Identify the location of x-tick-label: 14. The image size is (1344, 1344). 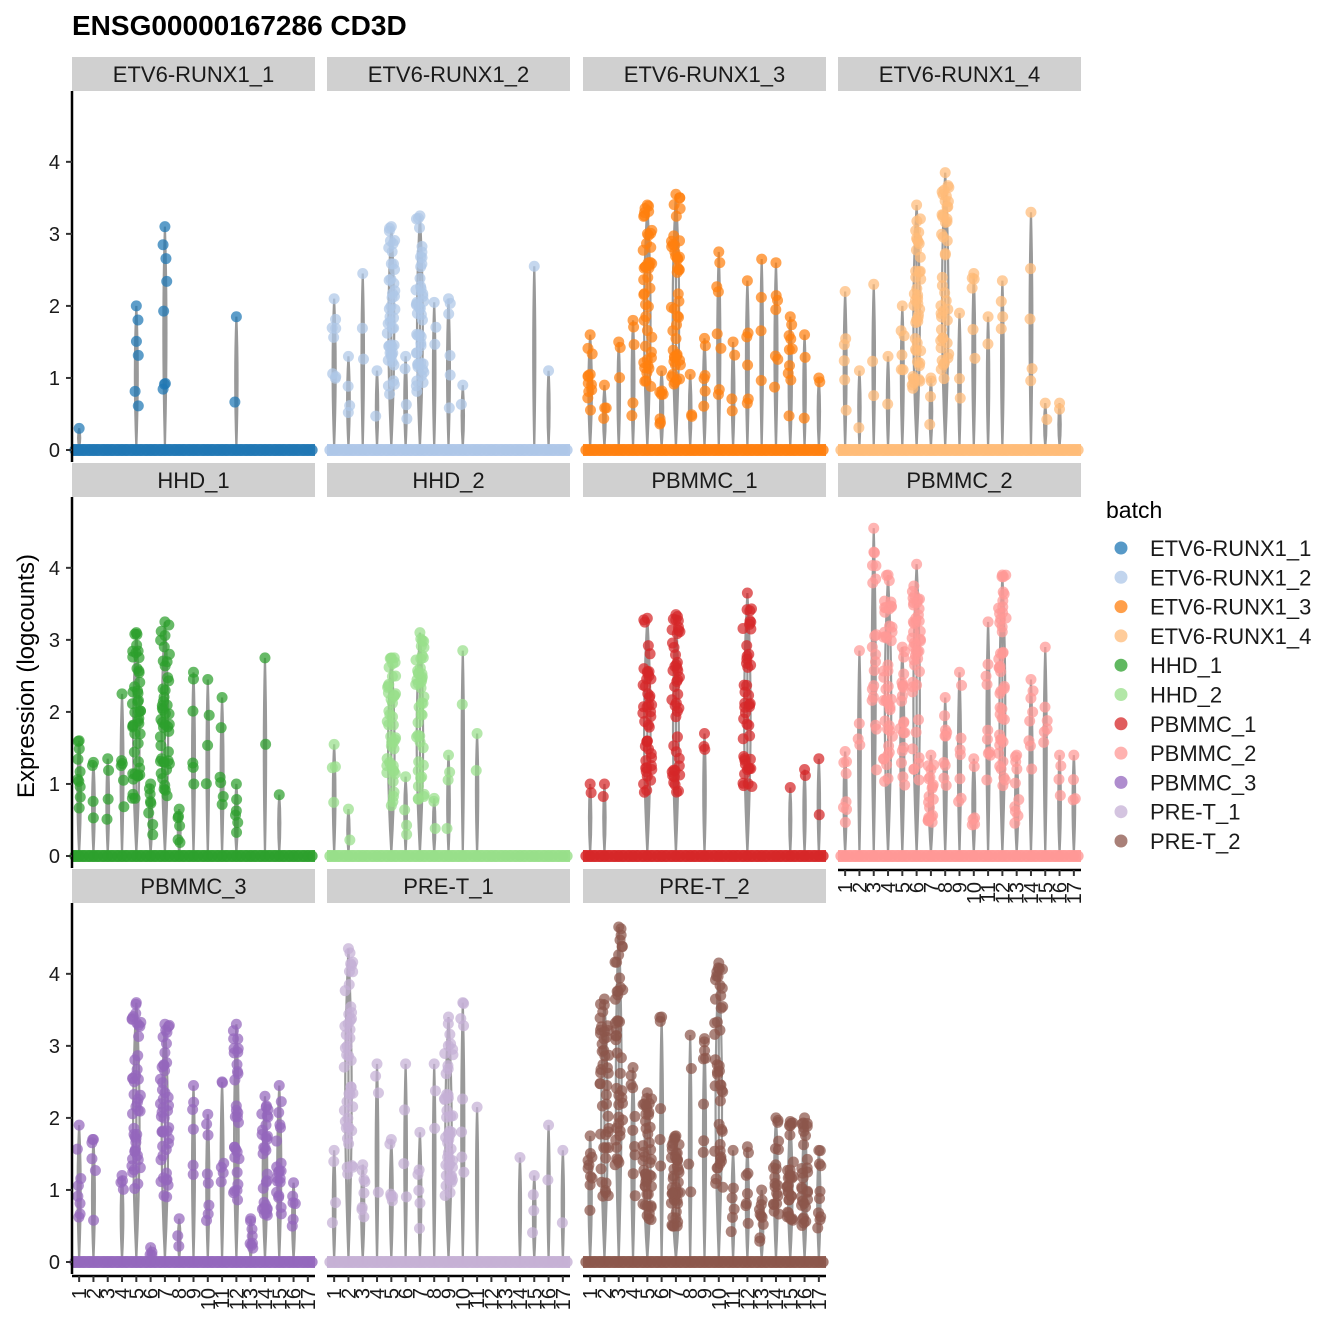
(266, 1299).